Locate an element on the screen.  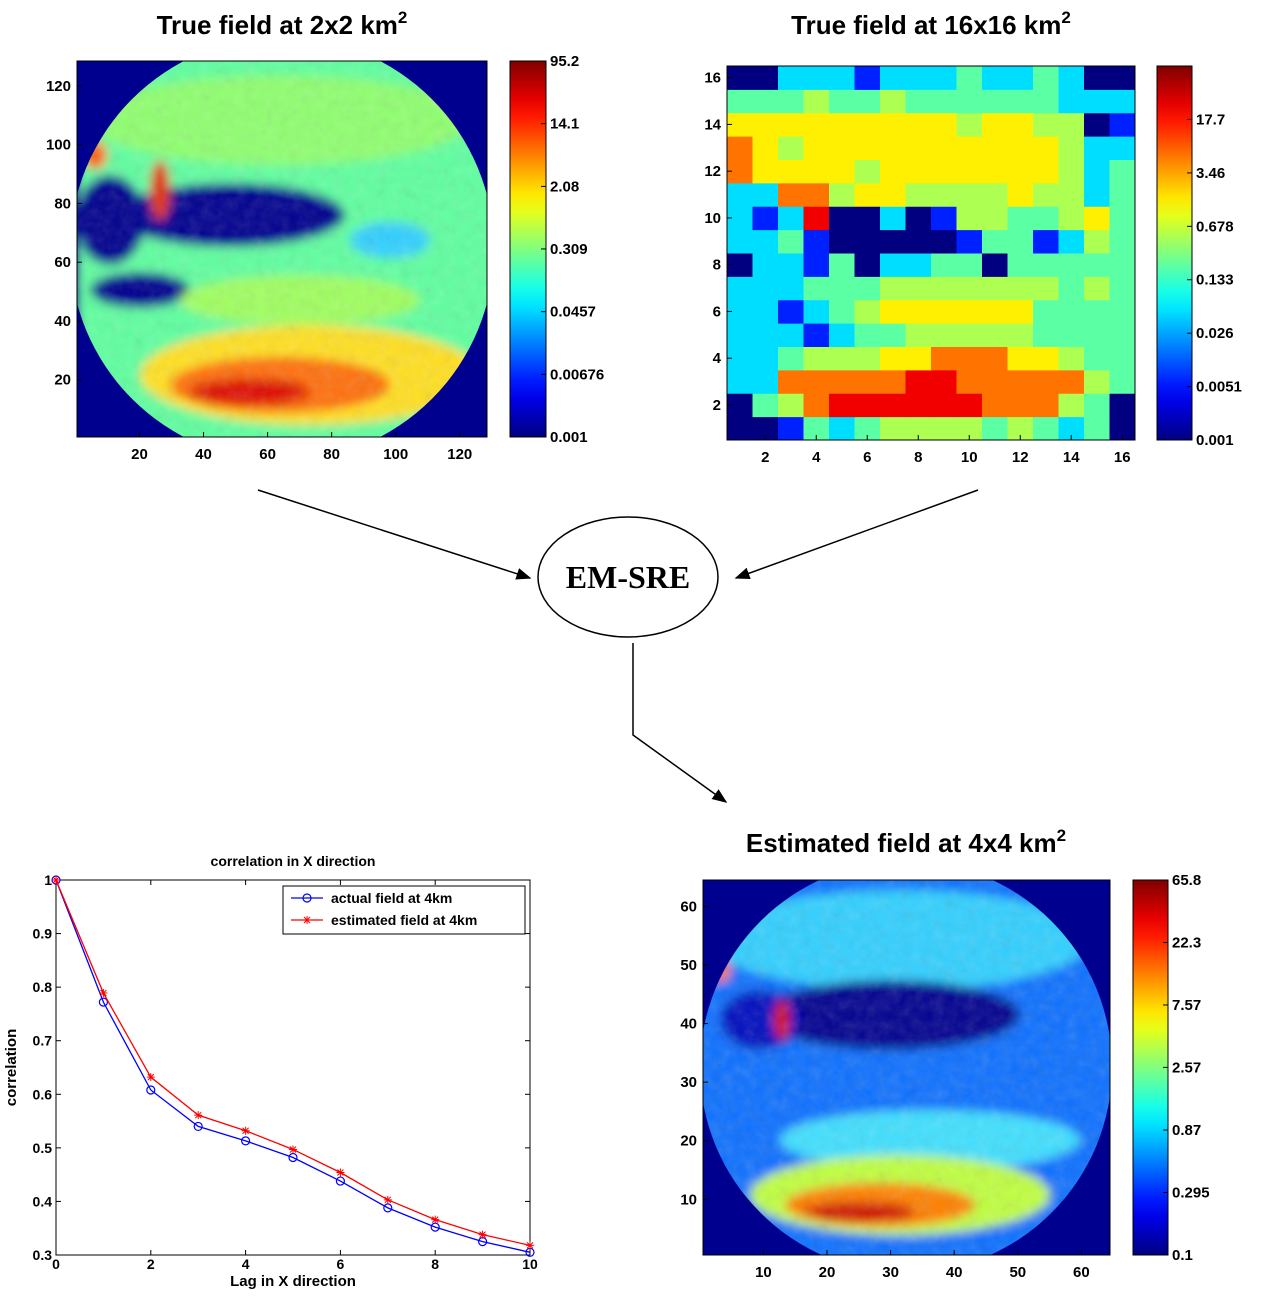
x-tick-label: 6 is located at coordinates (867, 457).